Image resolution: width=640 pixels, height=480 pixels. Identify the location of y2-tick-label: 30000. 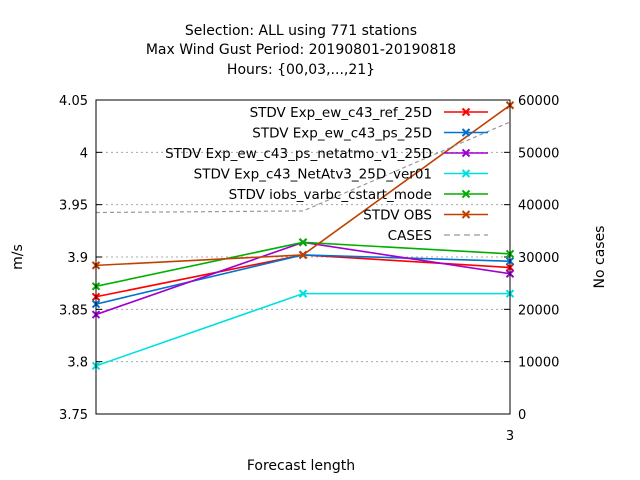
(538, 258).